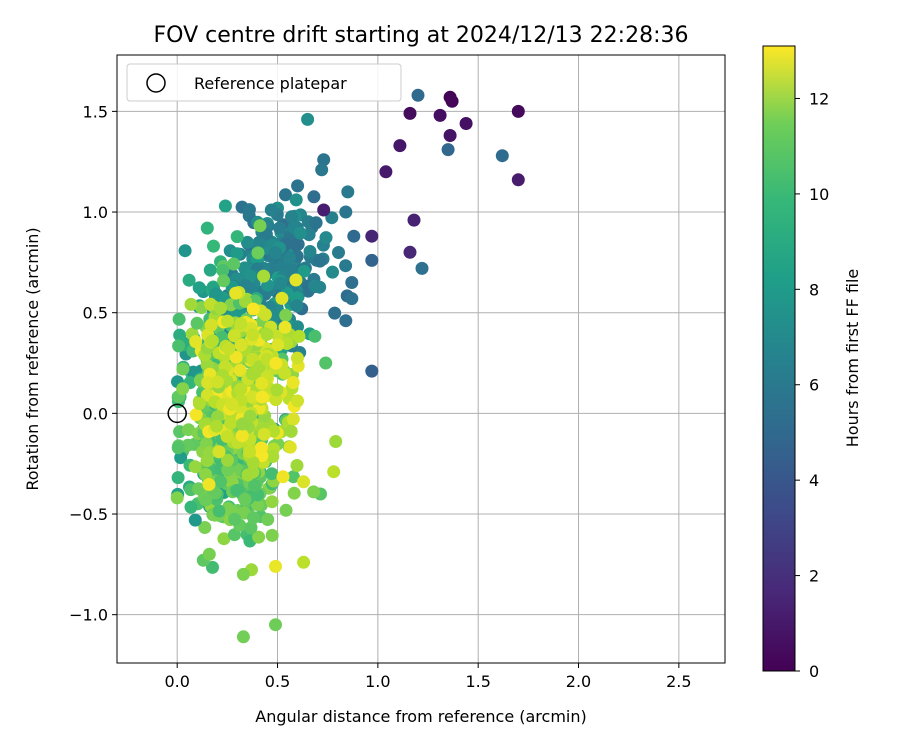  What do you see at coordinates (277, 681) in the screenshot?
I see `x-tick-label: 0.5` at bounding box center [277, 681].